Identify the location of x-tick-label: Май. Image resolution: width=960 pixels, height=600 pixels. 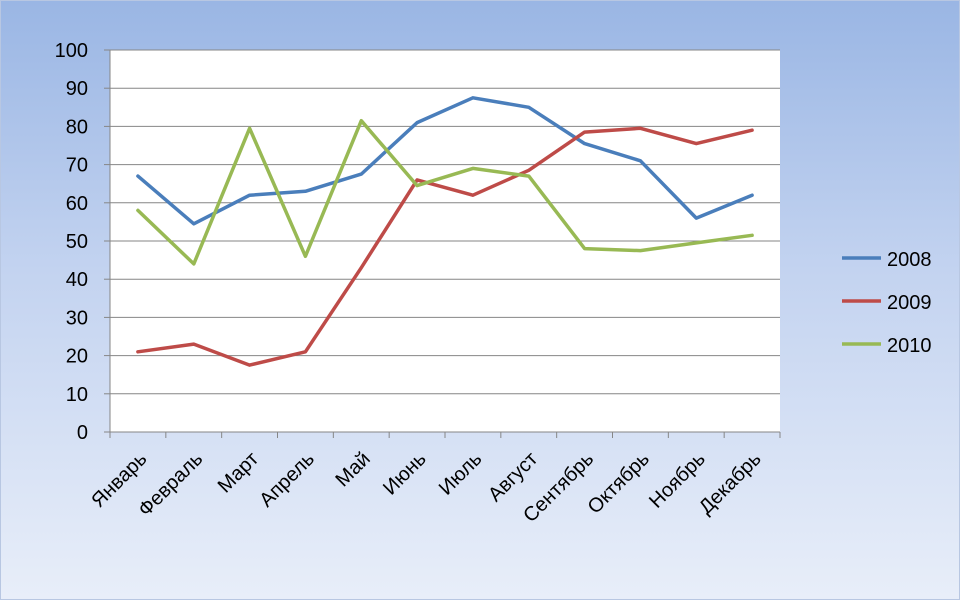
(353, 469).